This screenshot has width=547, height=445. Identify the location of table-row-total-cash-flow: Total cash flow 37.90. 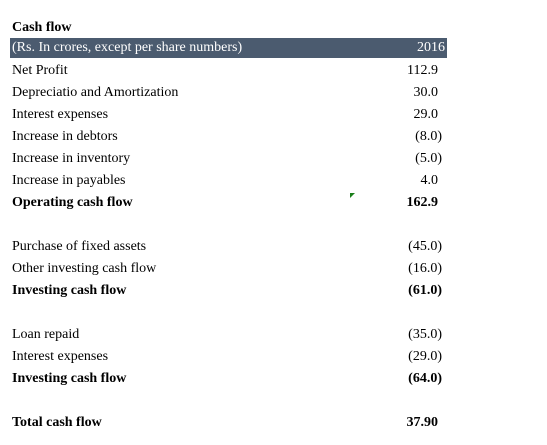
(228, 423).